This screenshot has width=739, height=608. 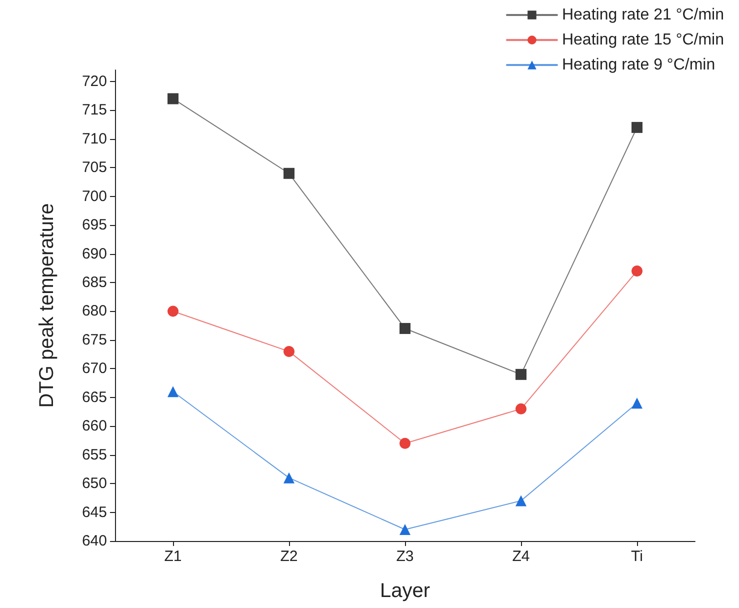 What do you see at coordinates (289, 556) in the screenshot?
I see `x-tick-label: Z2` at bounding box center [289, 556].